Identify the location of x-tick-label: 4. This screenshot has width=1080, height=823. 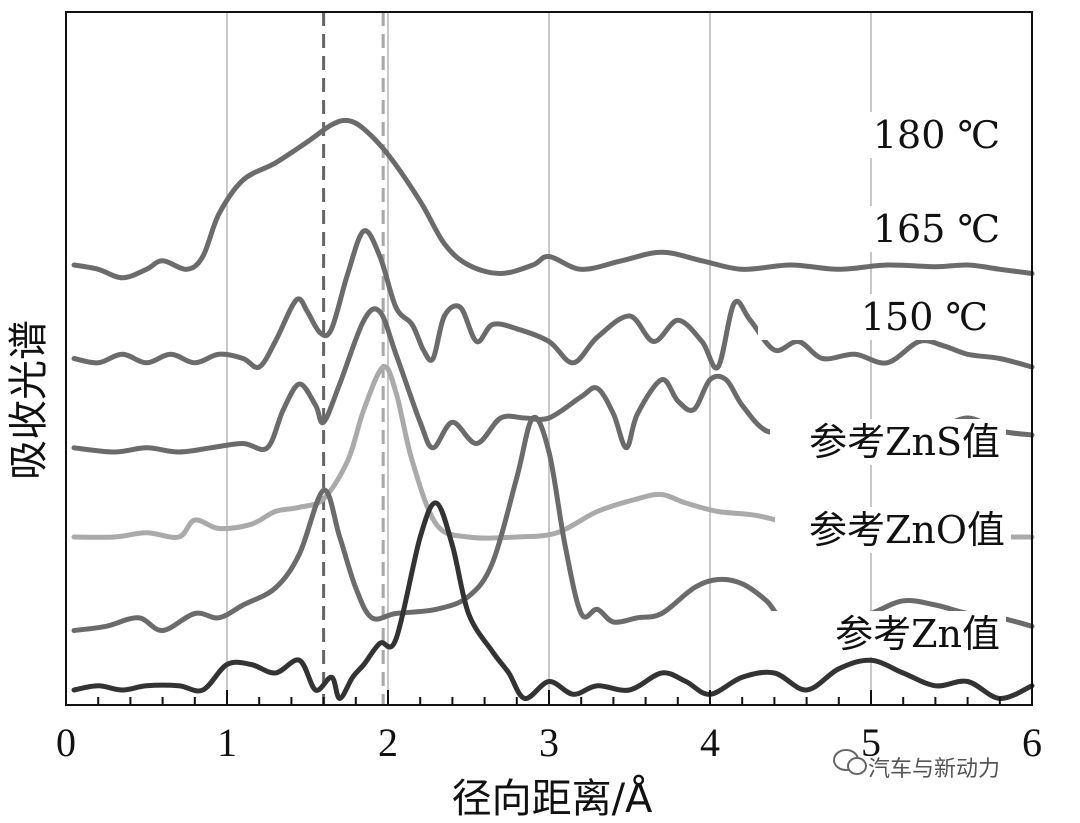
(710, 742).